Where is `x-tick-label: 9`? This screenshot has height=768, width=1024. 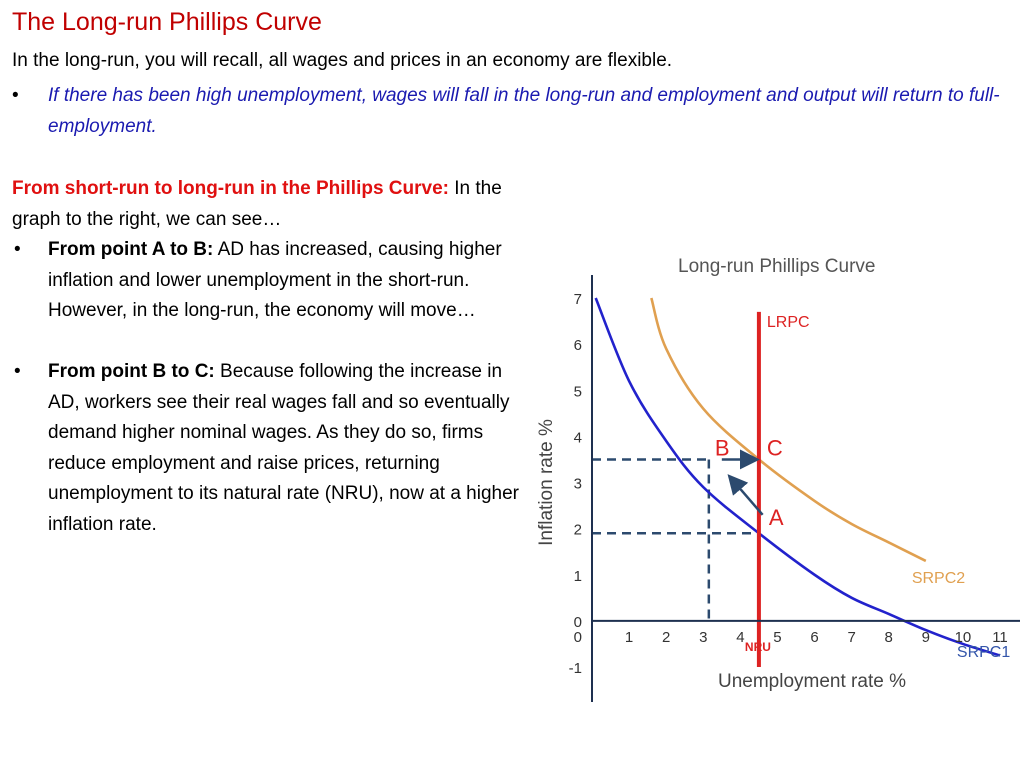
x-tick-label: 9 is located at coordinates (926, 637).